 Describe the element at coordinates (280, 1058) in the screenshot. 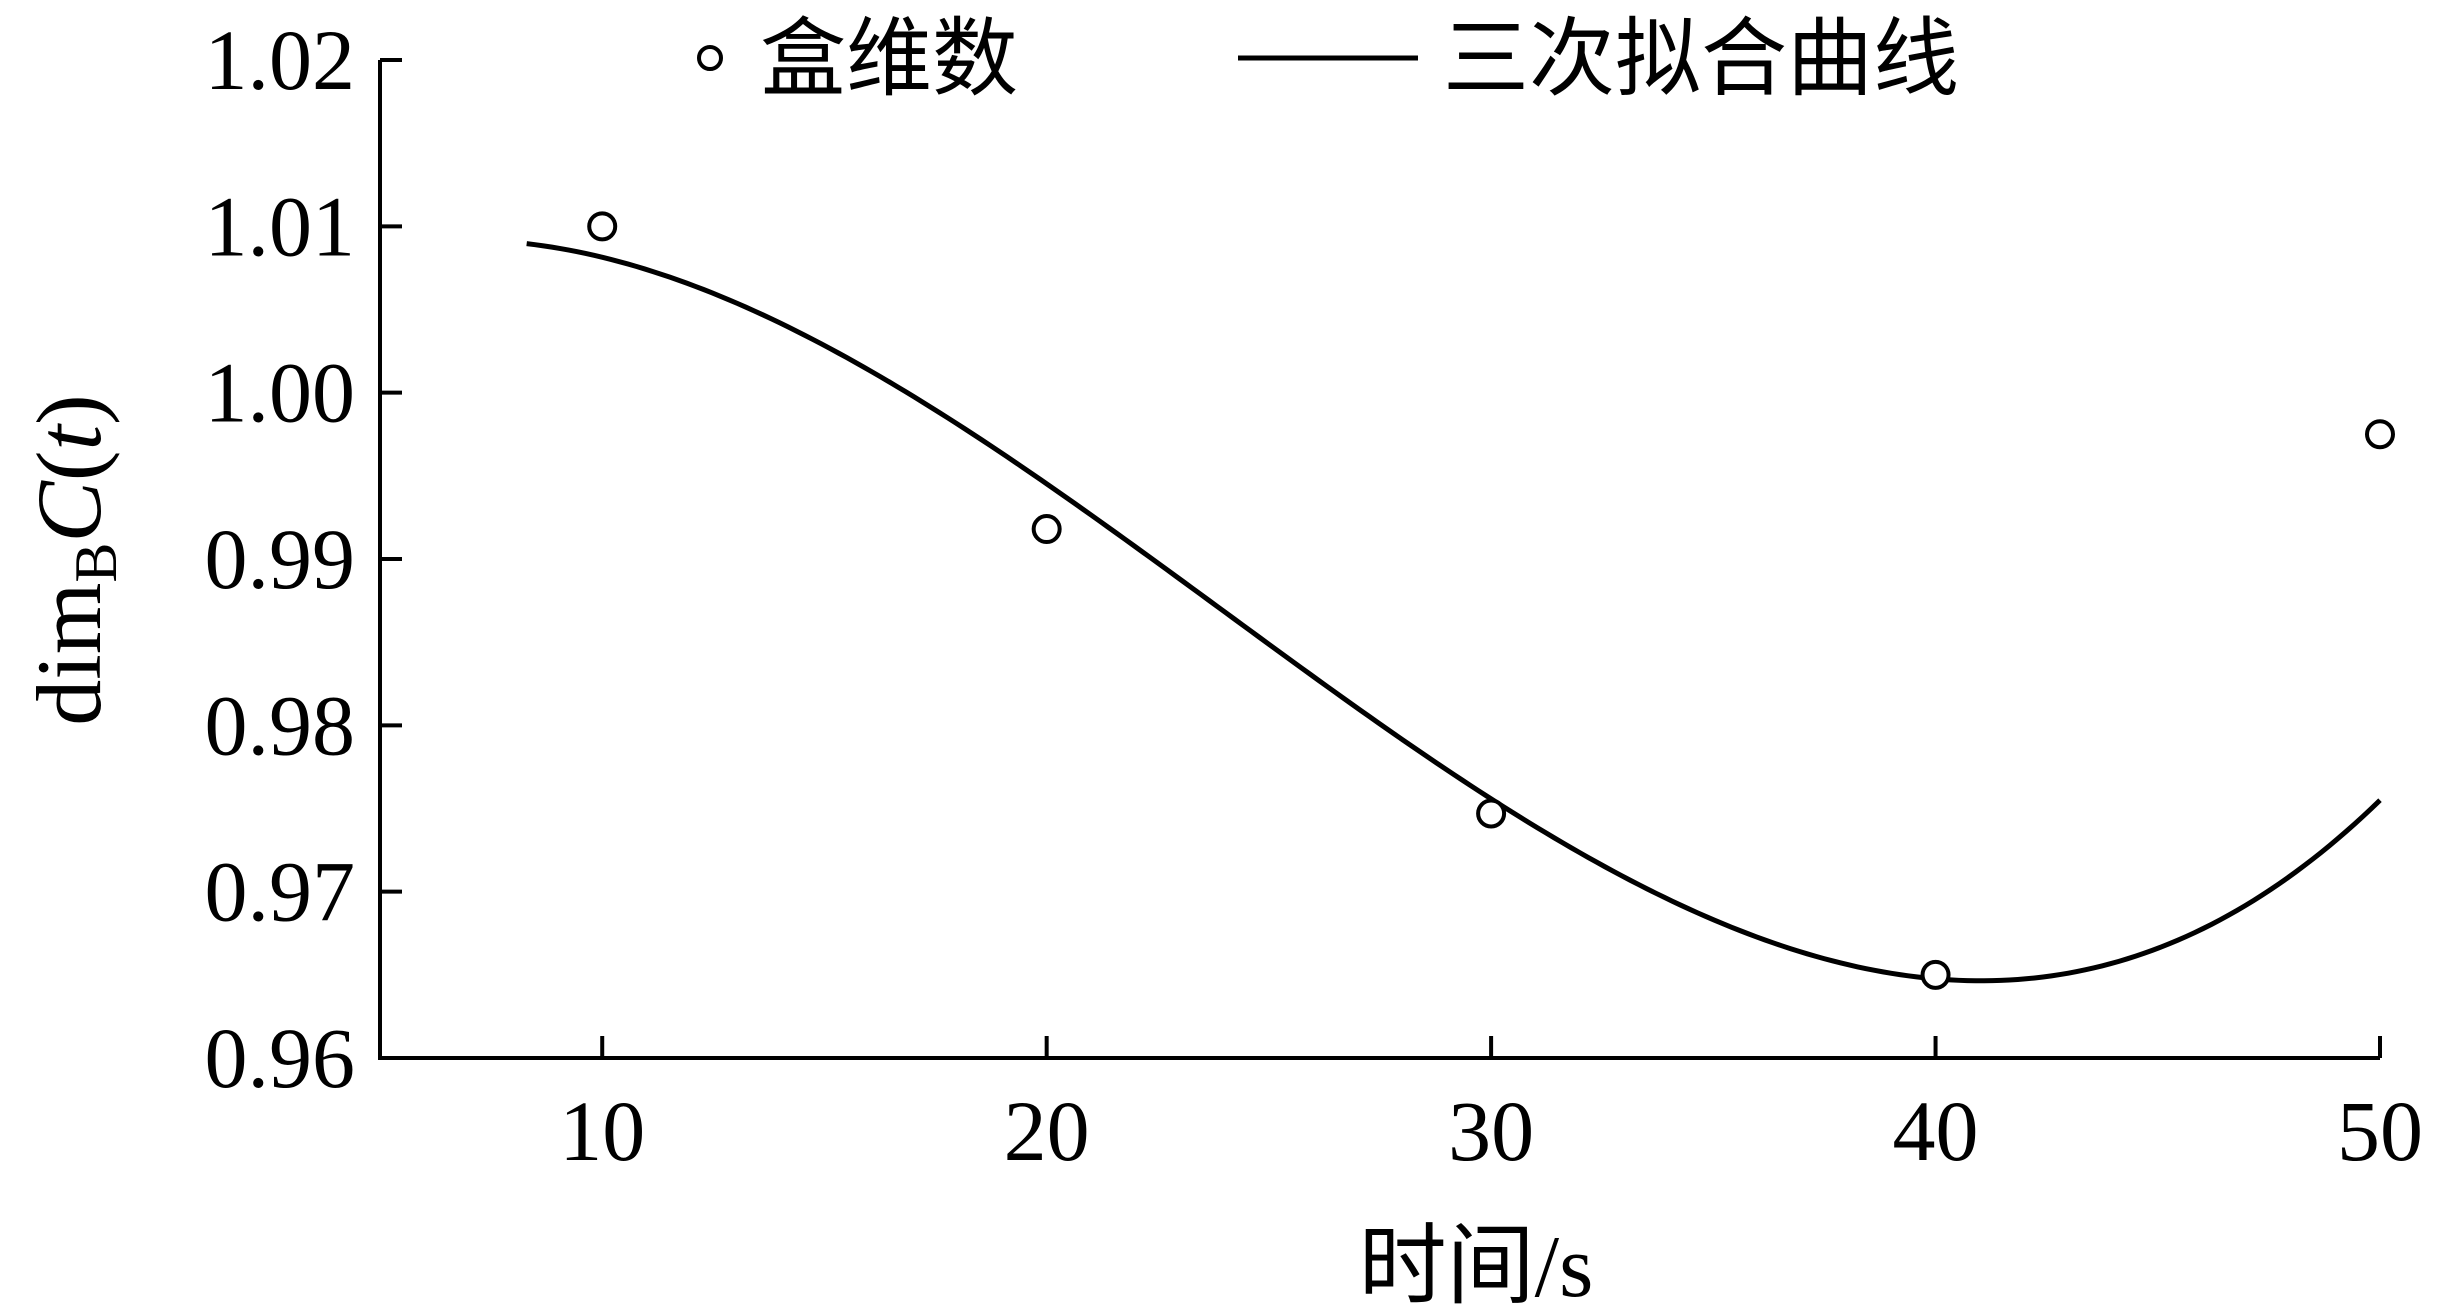

I see `y-tick-label: 0.96` at that location.